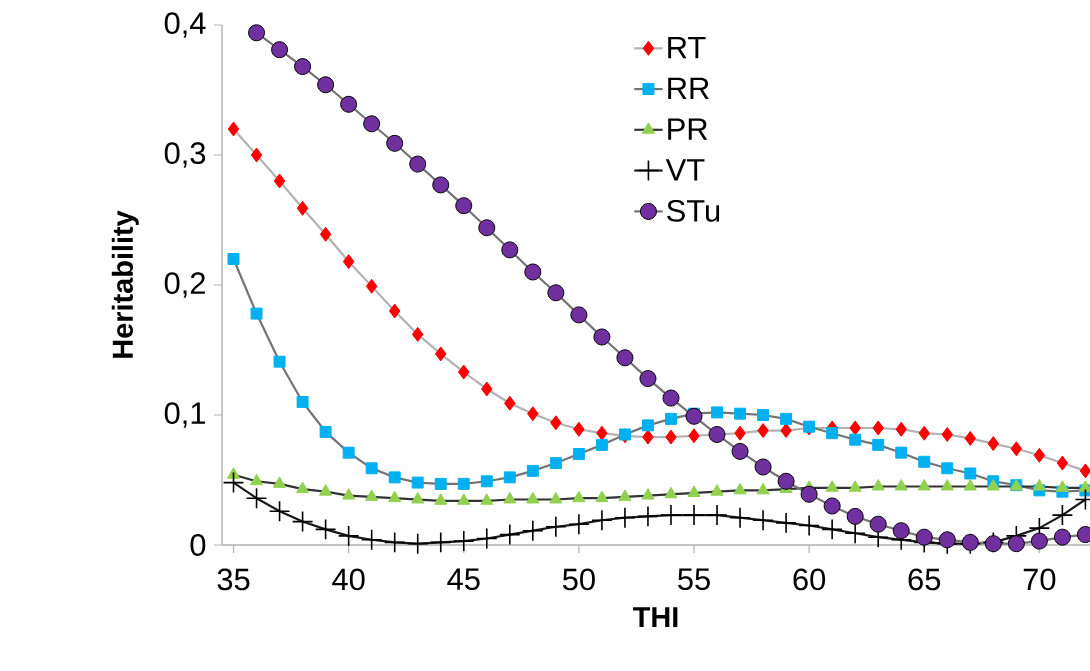 Image resolution: width=1090 pixels, height=671 pixels. Describe the element at coordinates (578, 579) in the screenshot. I see `x-tick-label: 50` at that location.